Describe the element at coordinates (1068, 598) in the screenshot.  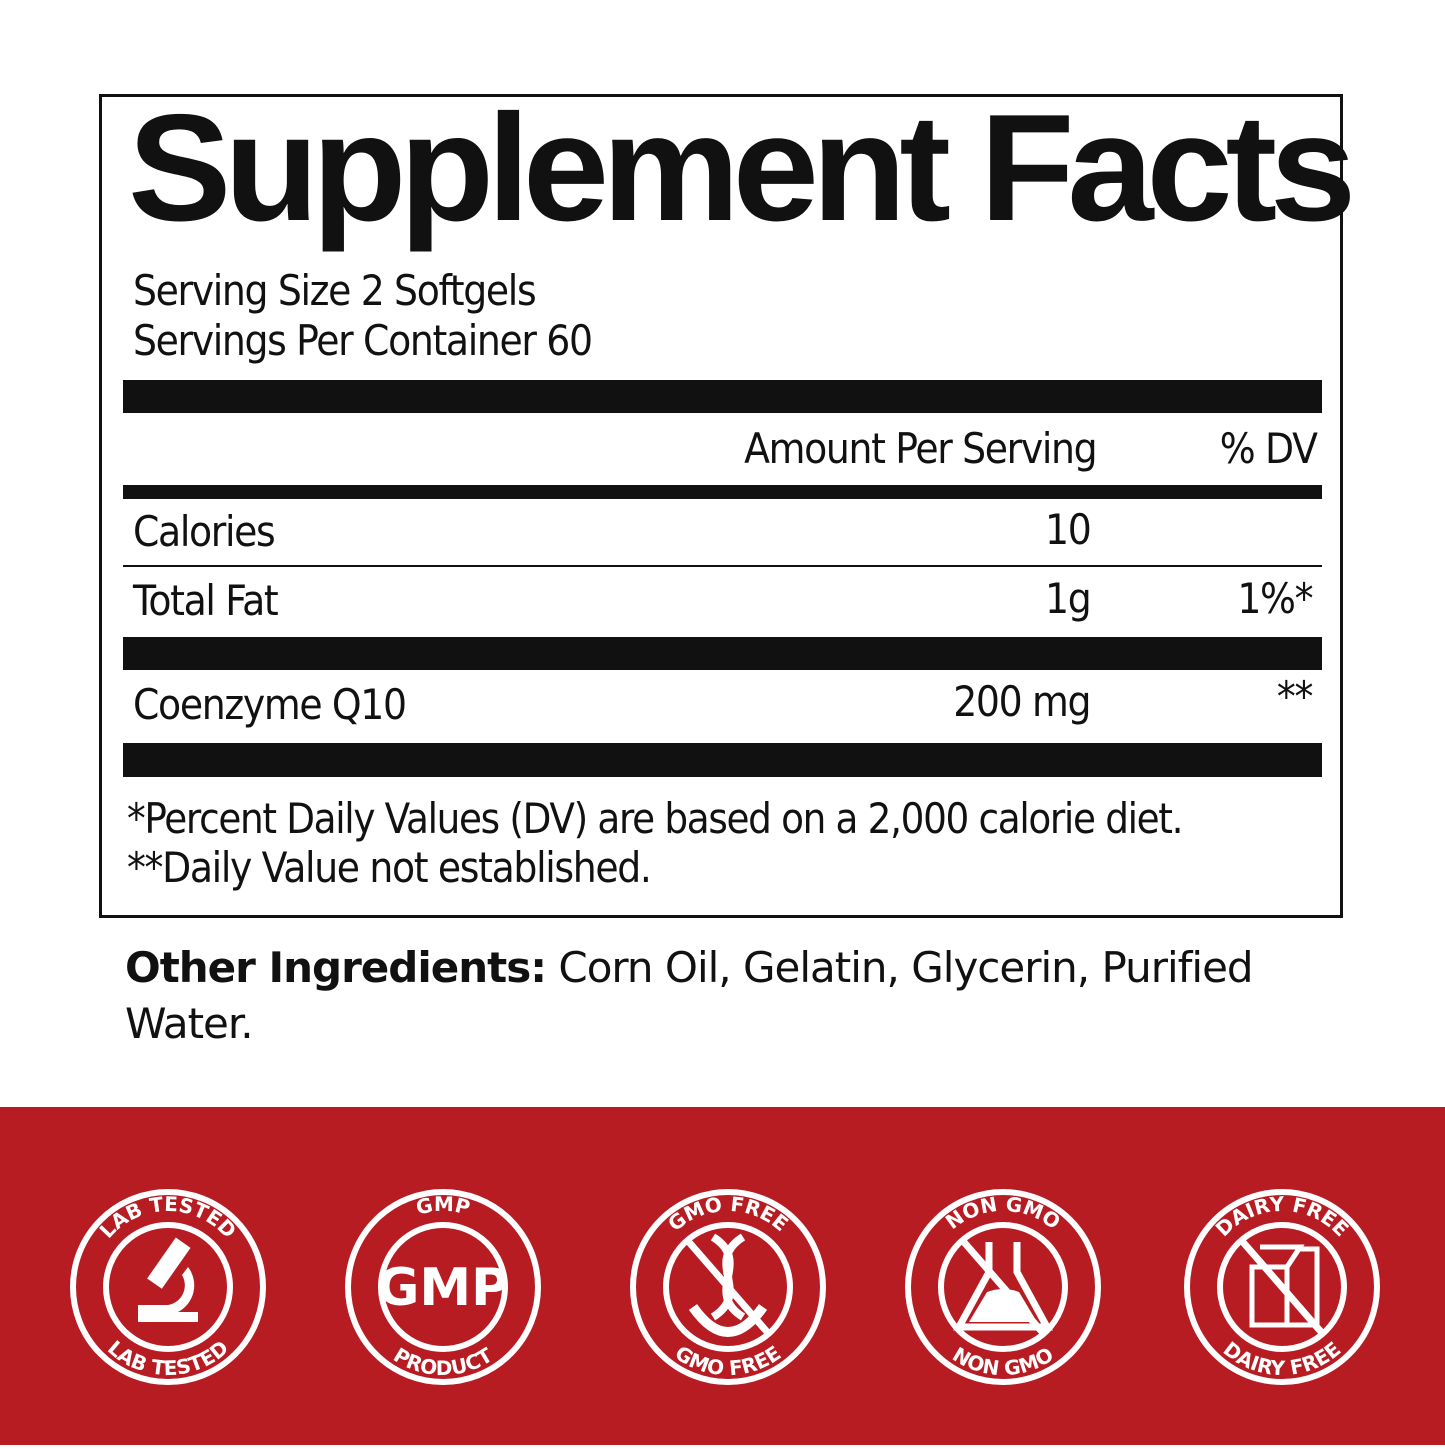
I see `row-amount: 1g` at that location.